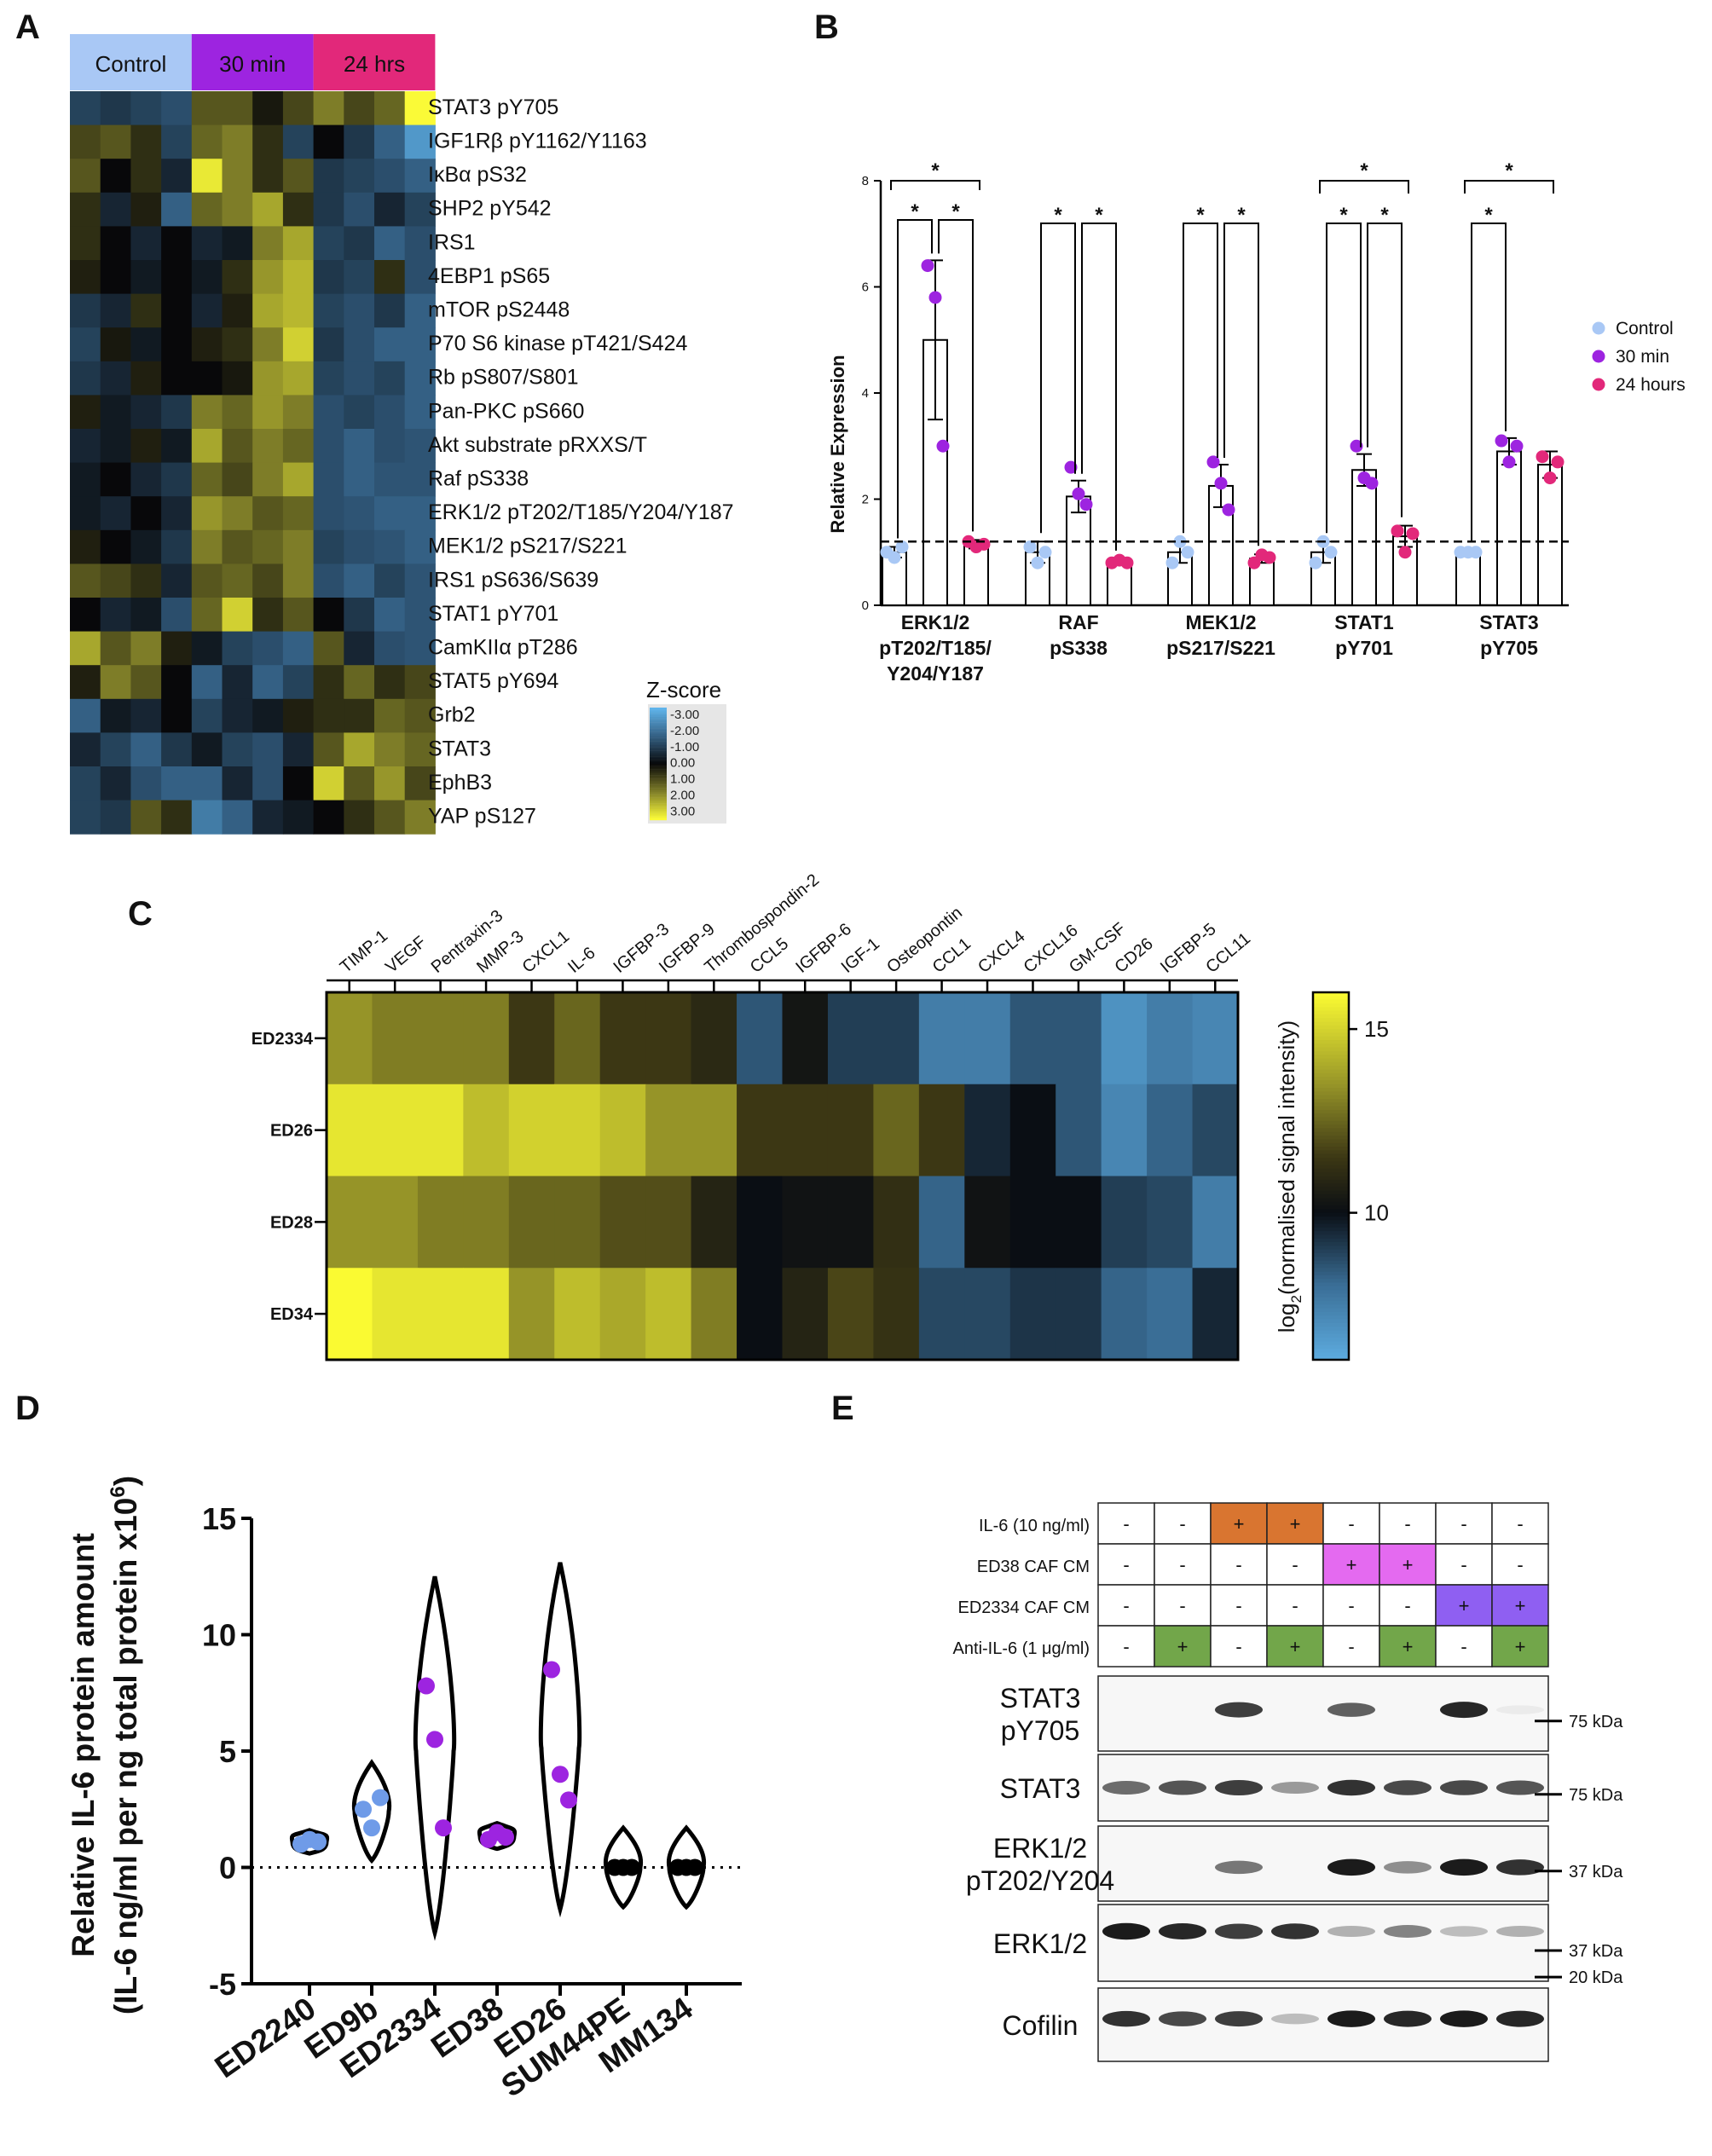 Image resolution: width=1712 pixels, height=2156 pixels. I want to click on panel-letter-d: D, so click(28, 1408).